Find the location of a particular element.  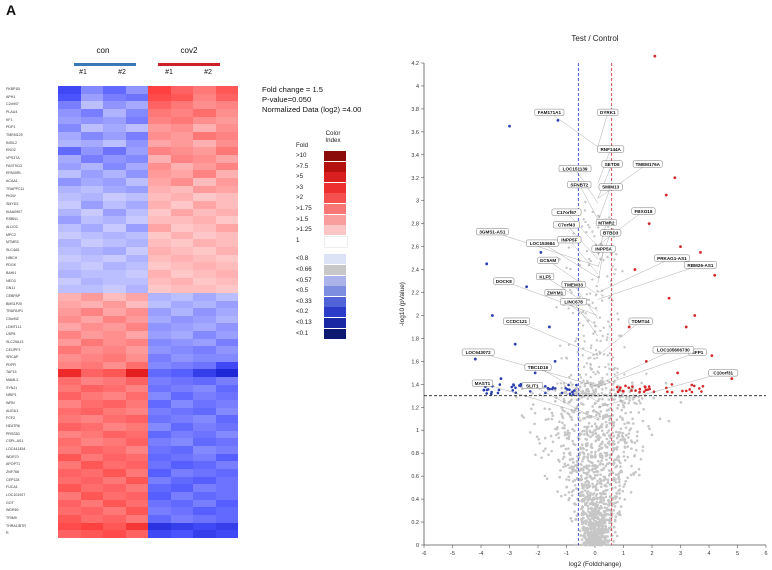

heatmap-row-label: PDGK is located at coordinates (11, 265).